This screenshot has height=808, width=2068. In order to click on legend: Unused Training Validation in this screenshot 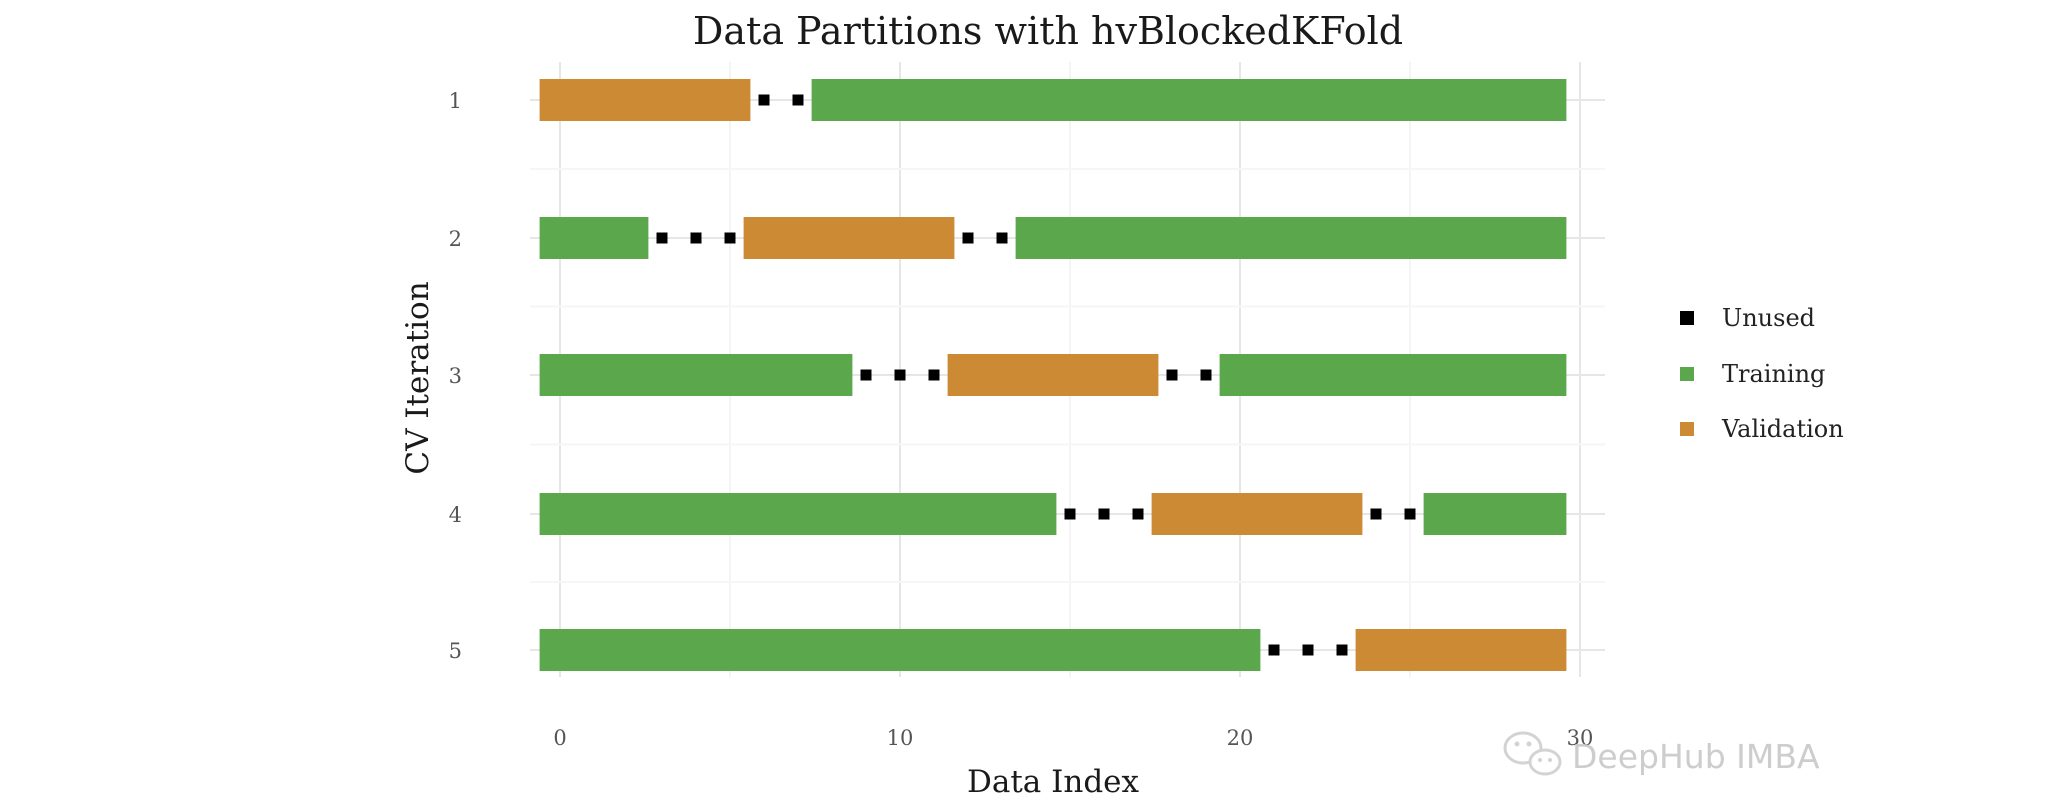, I will do `click(1762, 373)`.